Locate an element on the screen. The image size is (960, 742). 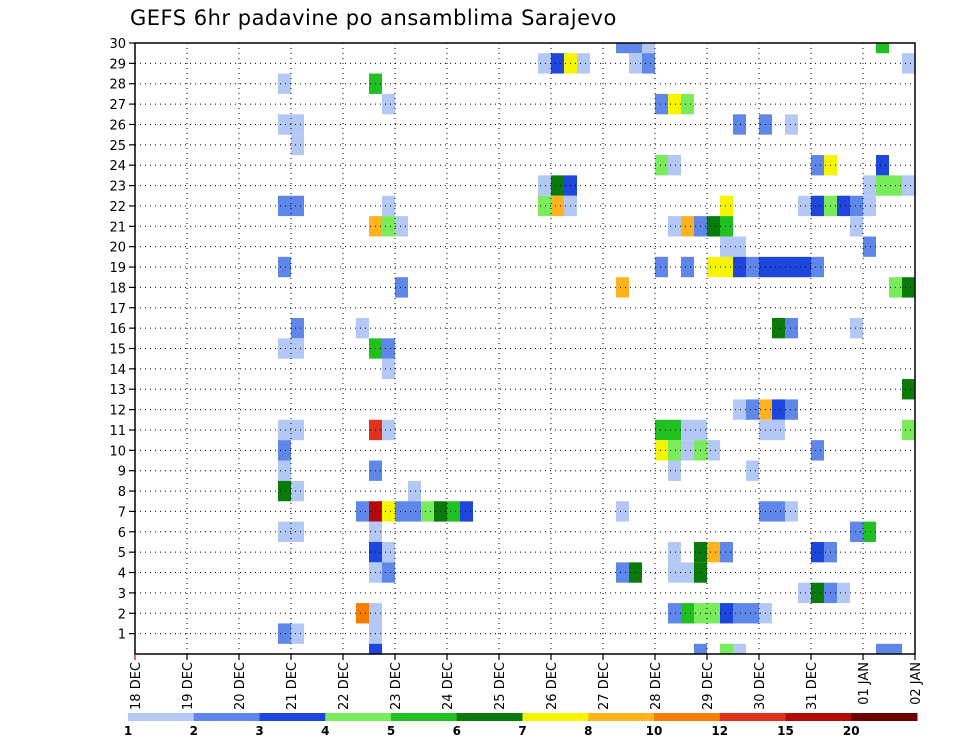
y-tick-label: 2 is located at coordinates (122, 614).